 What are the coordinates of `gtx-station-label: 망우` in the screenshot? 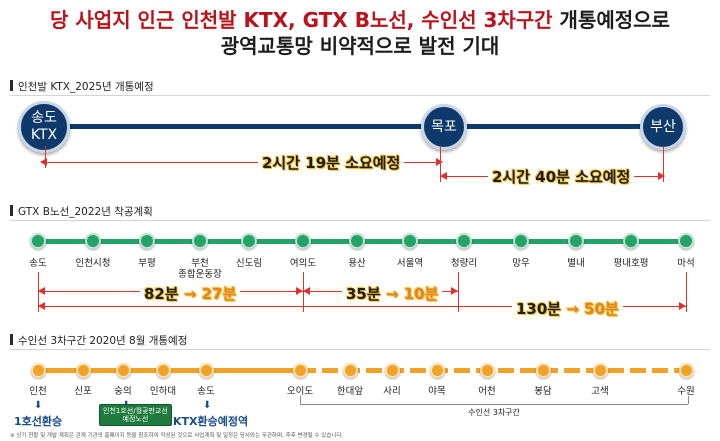 It's located at (521, 263).